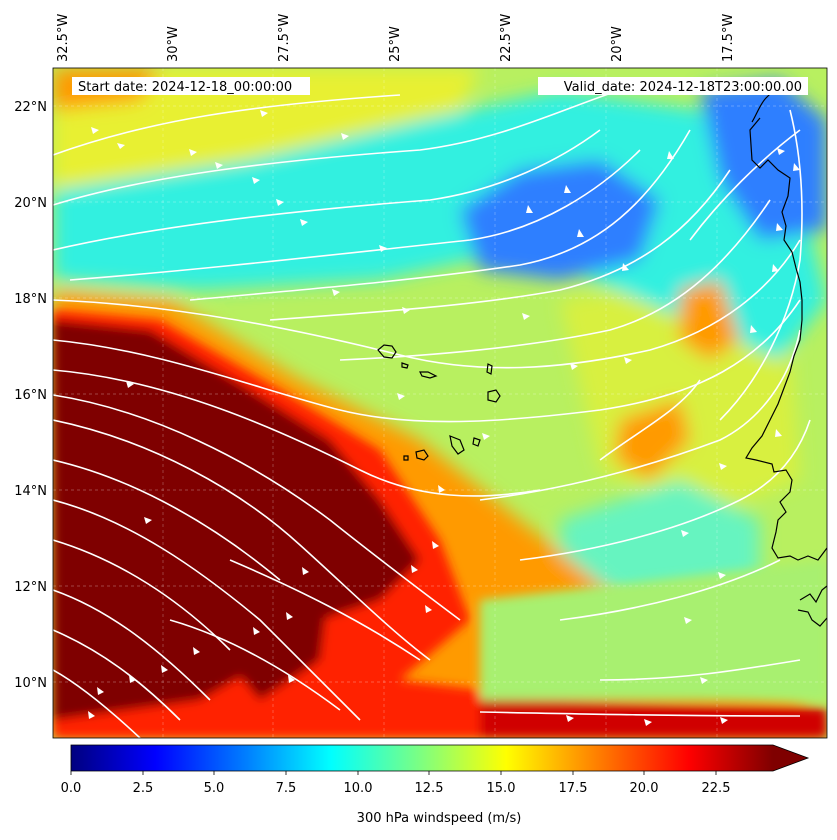 This screenshot has height=840, width=837. Describe the element at coordinates (494, 396) in the screenshot. I see `island-boa-vista` at that location.